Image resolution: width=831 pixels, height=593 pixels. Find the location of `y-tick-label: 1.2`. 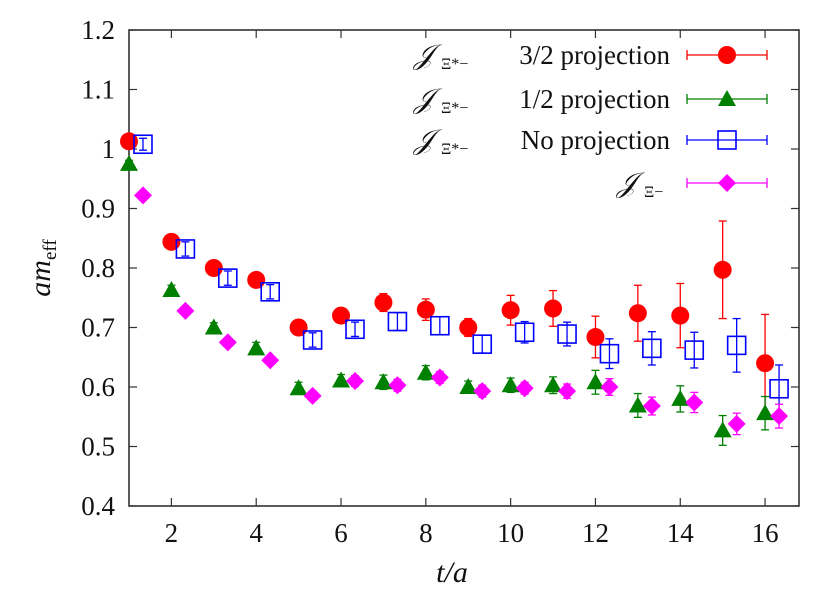

y-tick-label: 1.2 is located at coordinates (98, 30).